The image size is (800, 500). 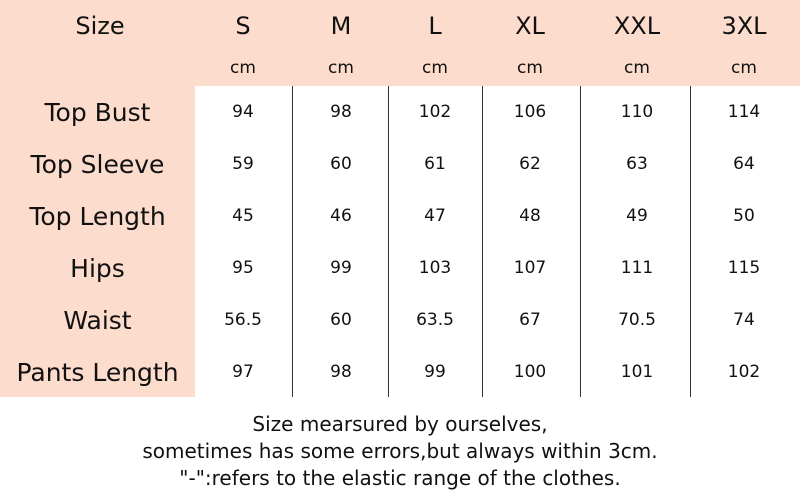 I want to click on value-cell: 94, so click(x=243, y=112).